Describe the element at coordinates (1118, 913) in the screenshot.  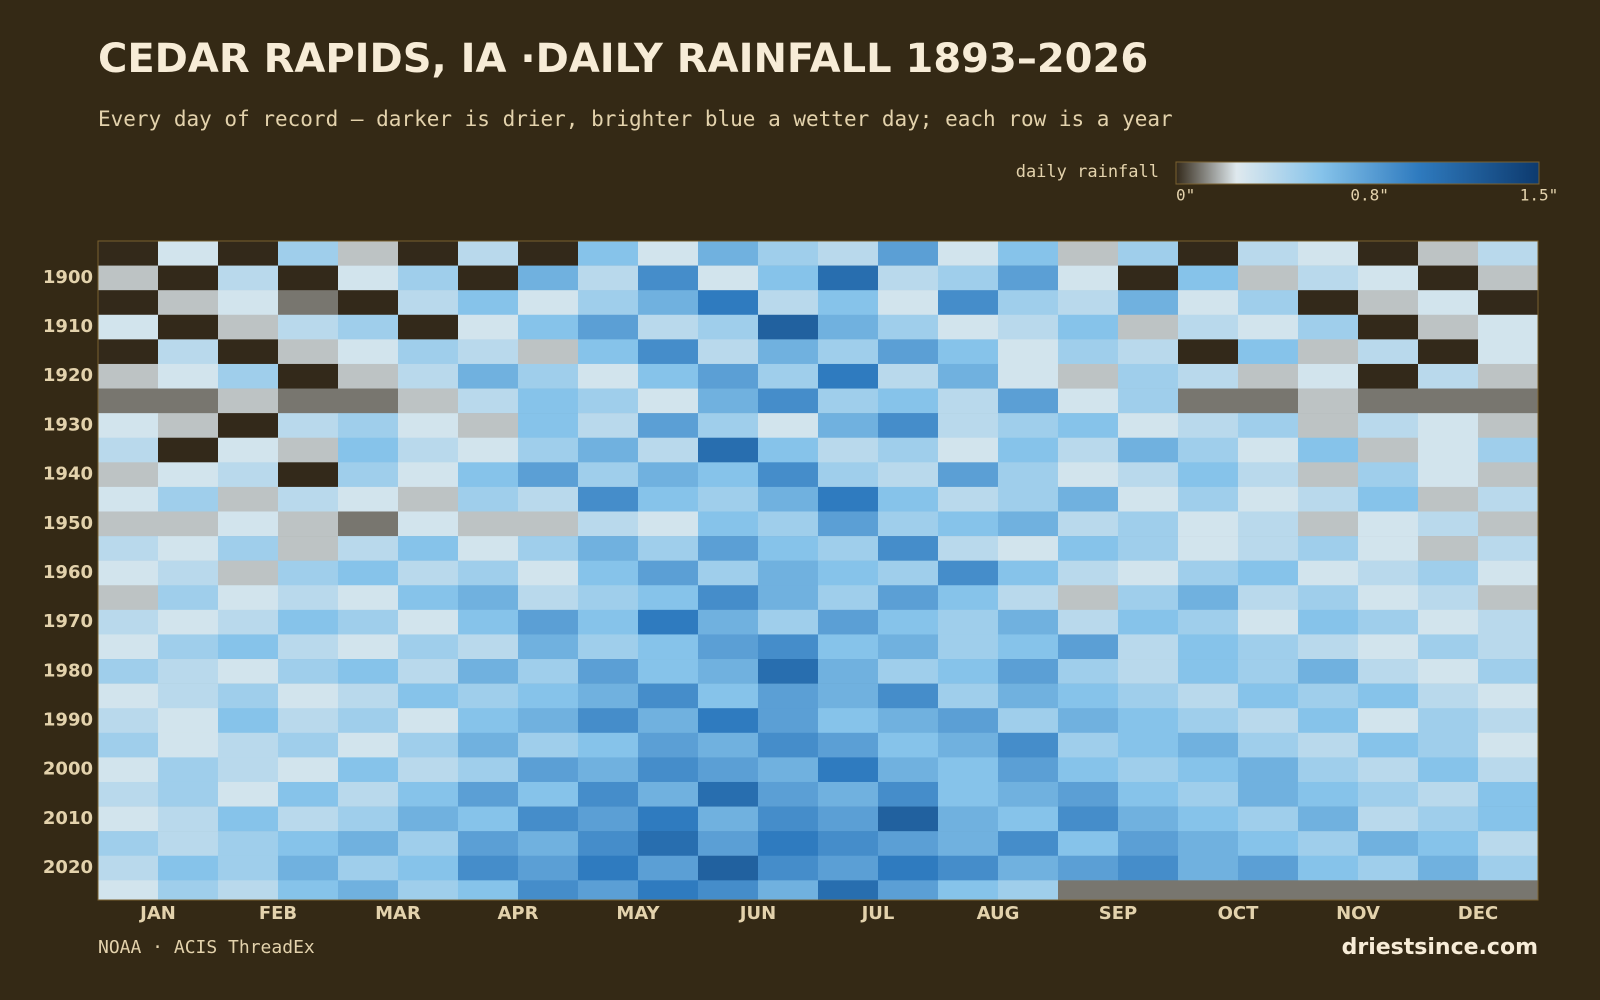
I see `x-tick-label: SEP` at that location.